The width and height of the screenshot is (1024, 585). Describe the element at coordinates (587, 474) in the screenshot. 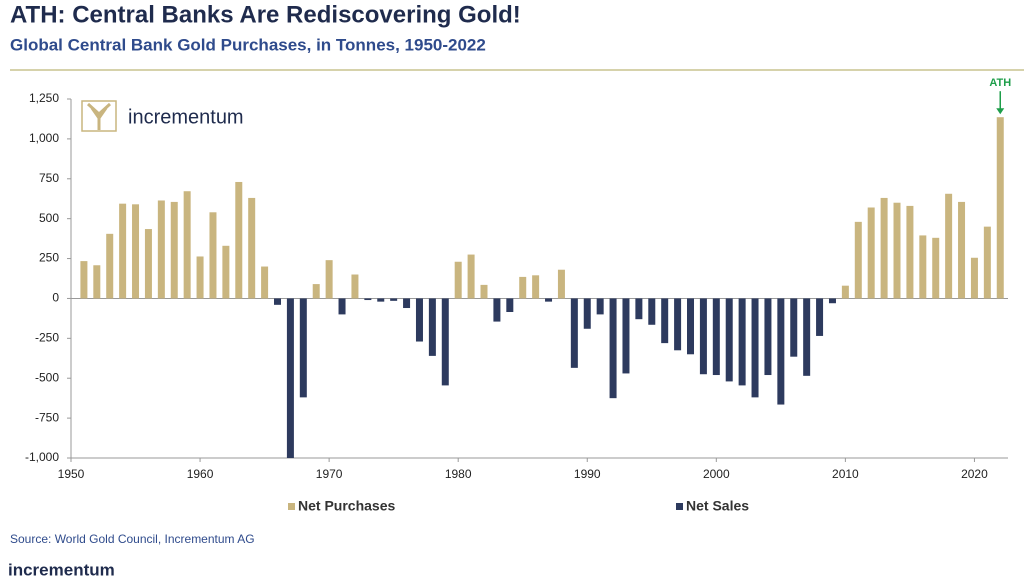

I see `x-tick-label: 1990` at that location.